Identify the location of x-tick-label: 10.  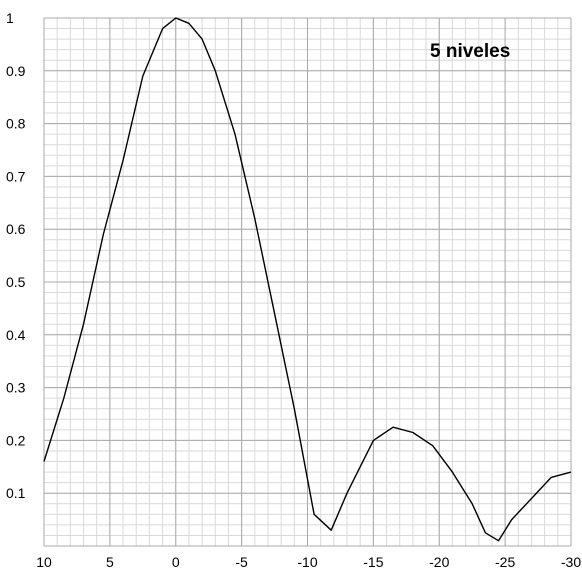
(44, 562).